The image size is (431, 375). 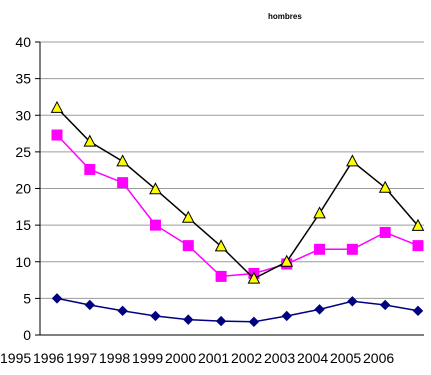 I want to click on x-tick-label: 1995, so click(x=15, y=358).